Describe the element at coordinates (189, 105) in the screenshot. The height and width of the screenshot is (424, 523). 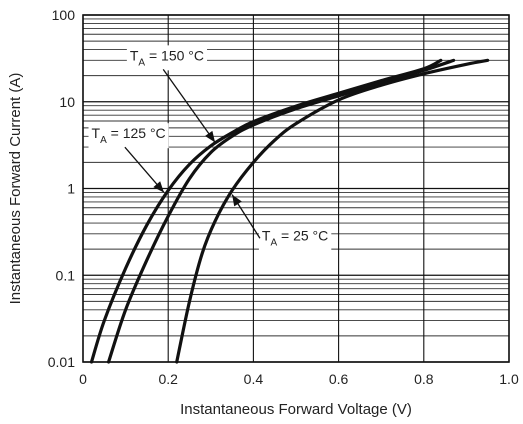
I see `annotation-arrow-line` at that location.